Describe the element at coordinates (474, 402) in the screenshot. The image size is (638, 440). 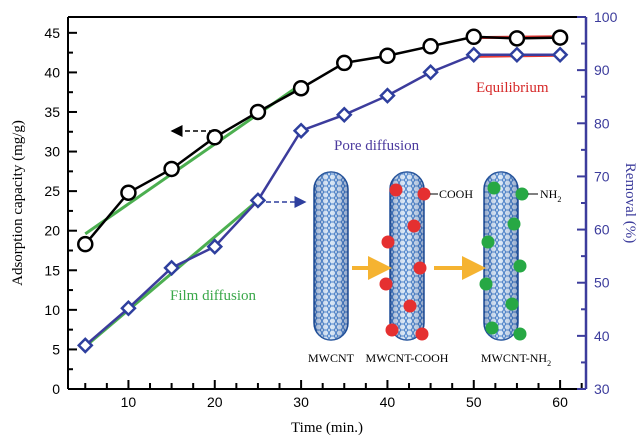
I see `x-tick-label: 50` at that location.